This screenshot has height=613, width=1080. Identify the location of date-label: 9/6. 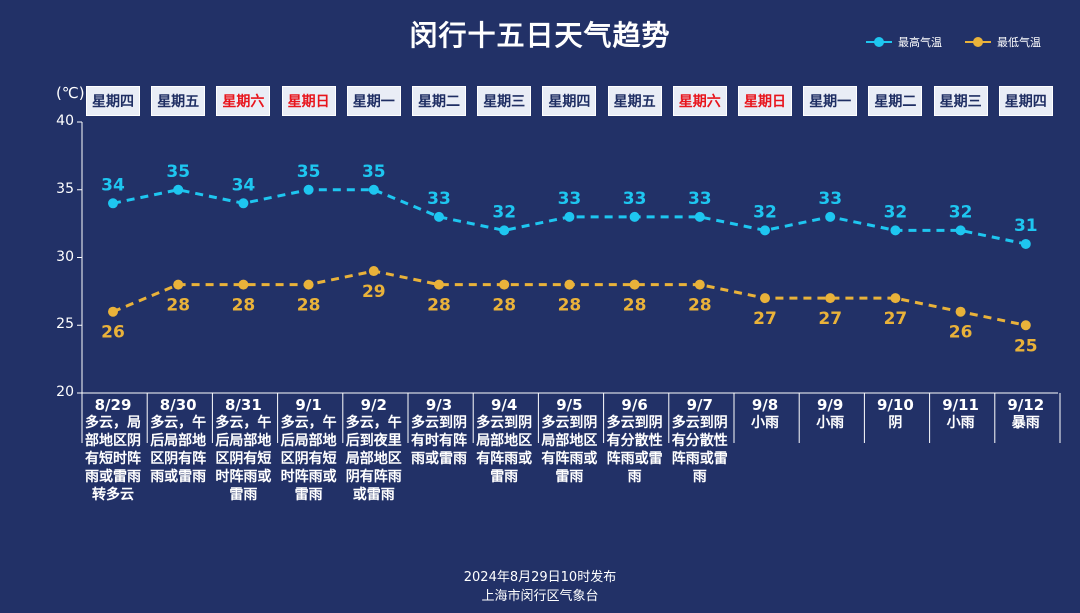
(634, 405).